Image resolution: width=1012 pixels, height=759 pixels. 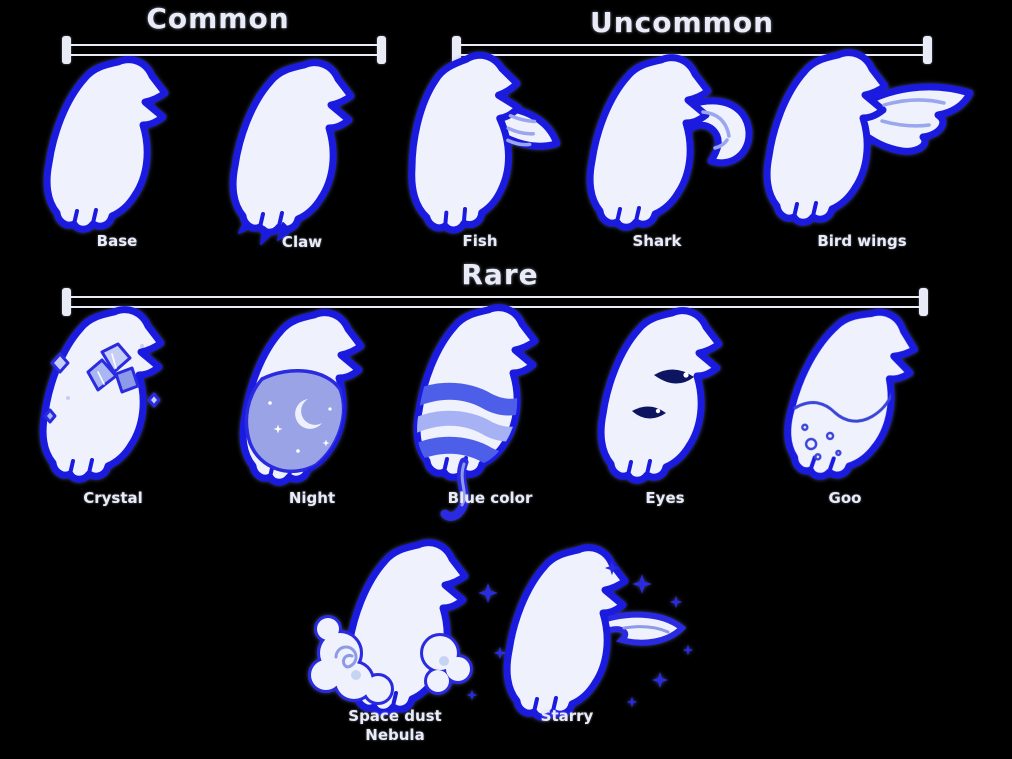 I want to click on section-title-uncommon: Uncommon, so click(x=682, y=22).